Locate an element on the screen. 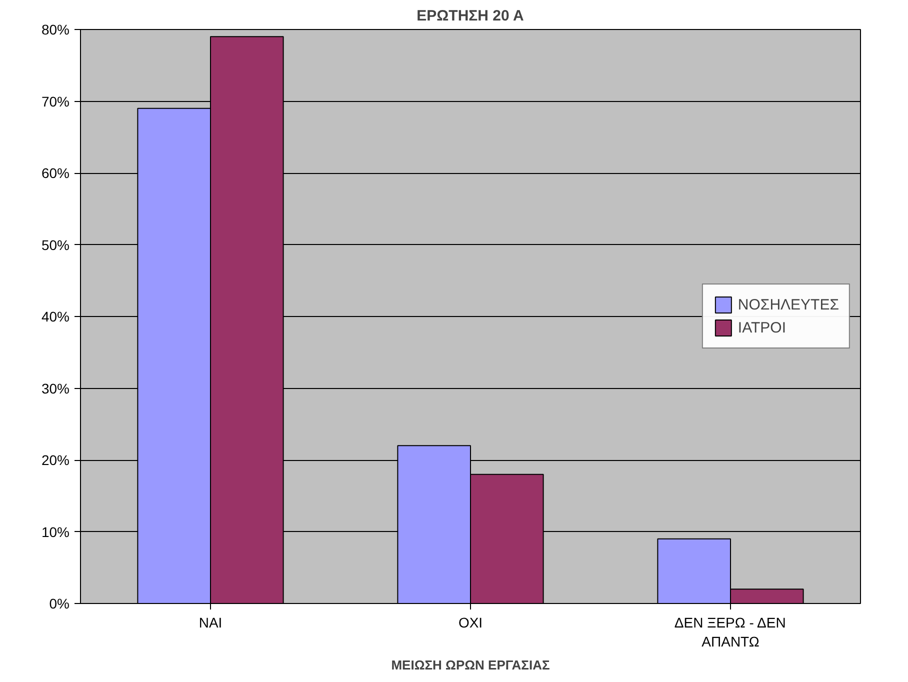  x-tick-label: ΝΑΙ is located at coordinates (210, 622).